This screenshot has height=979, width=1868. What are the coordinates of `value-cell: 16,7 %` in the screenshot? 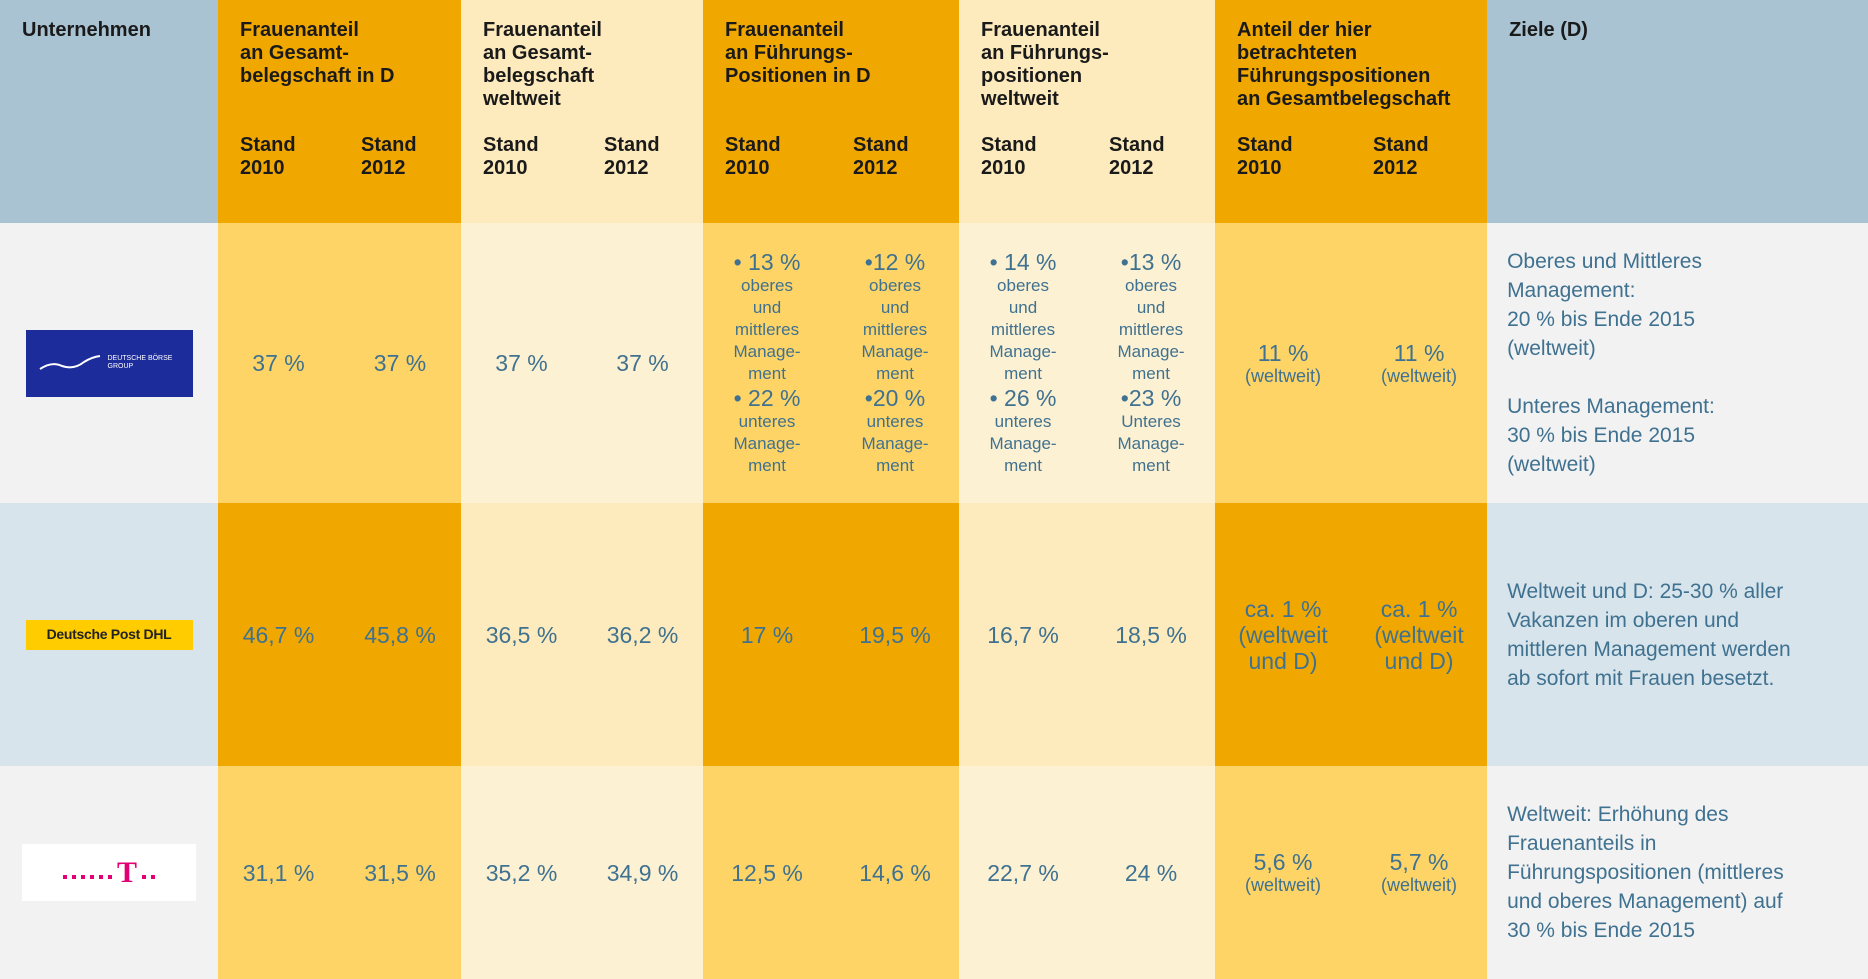 It's located at (1023, 634).